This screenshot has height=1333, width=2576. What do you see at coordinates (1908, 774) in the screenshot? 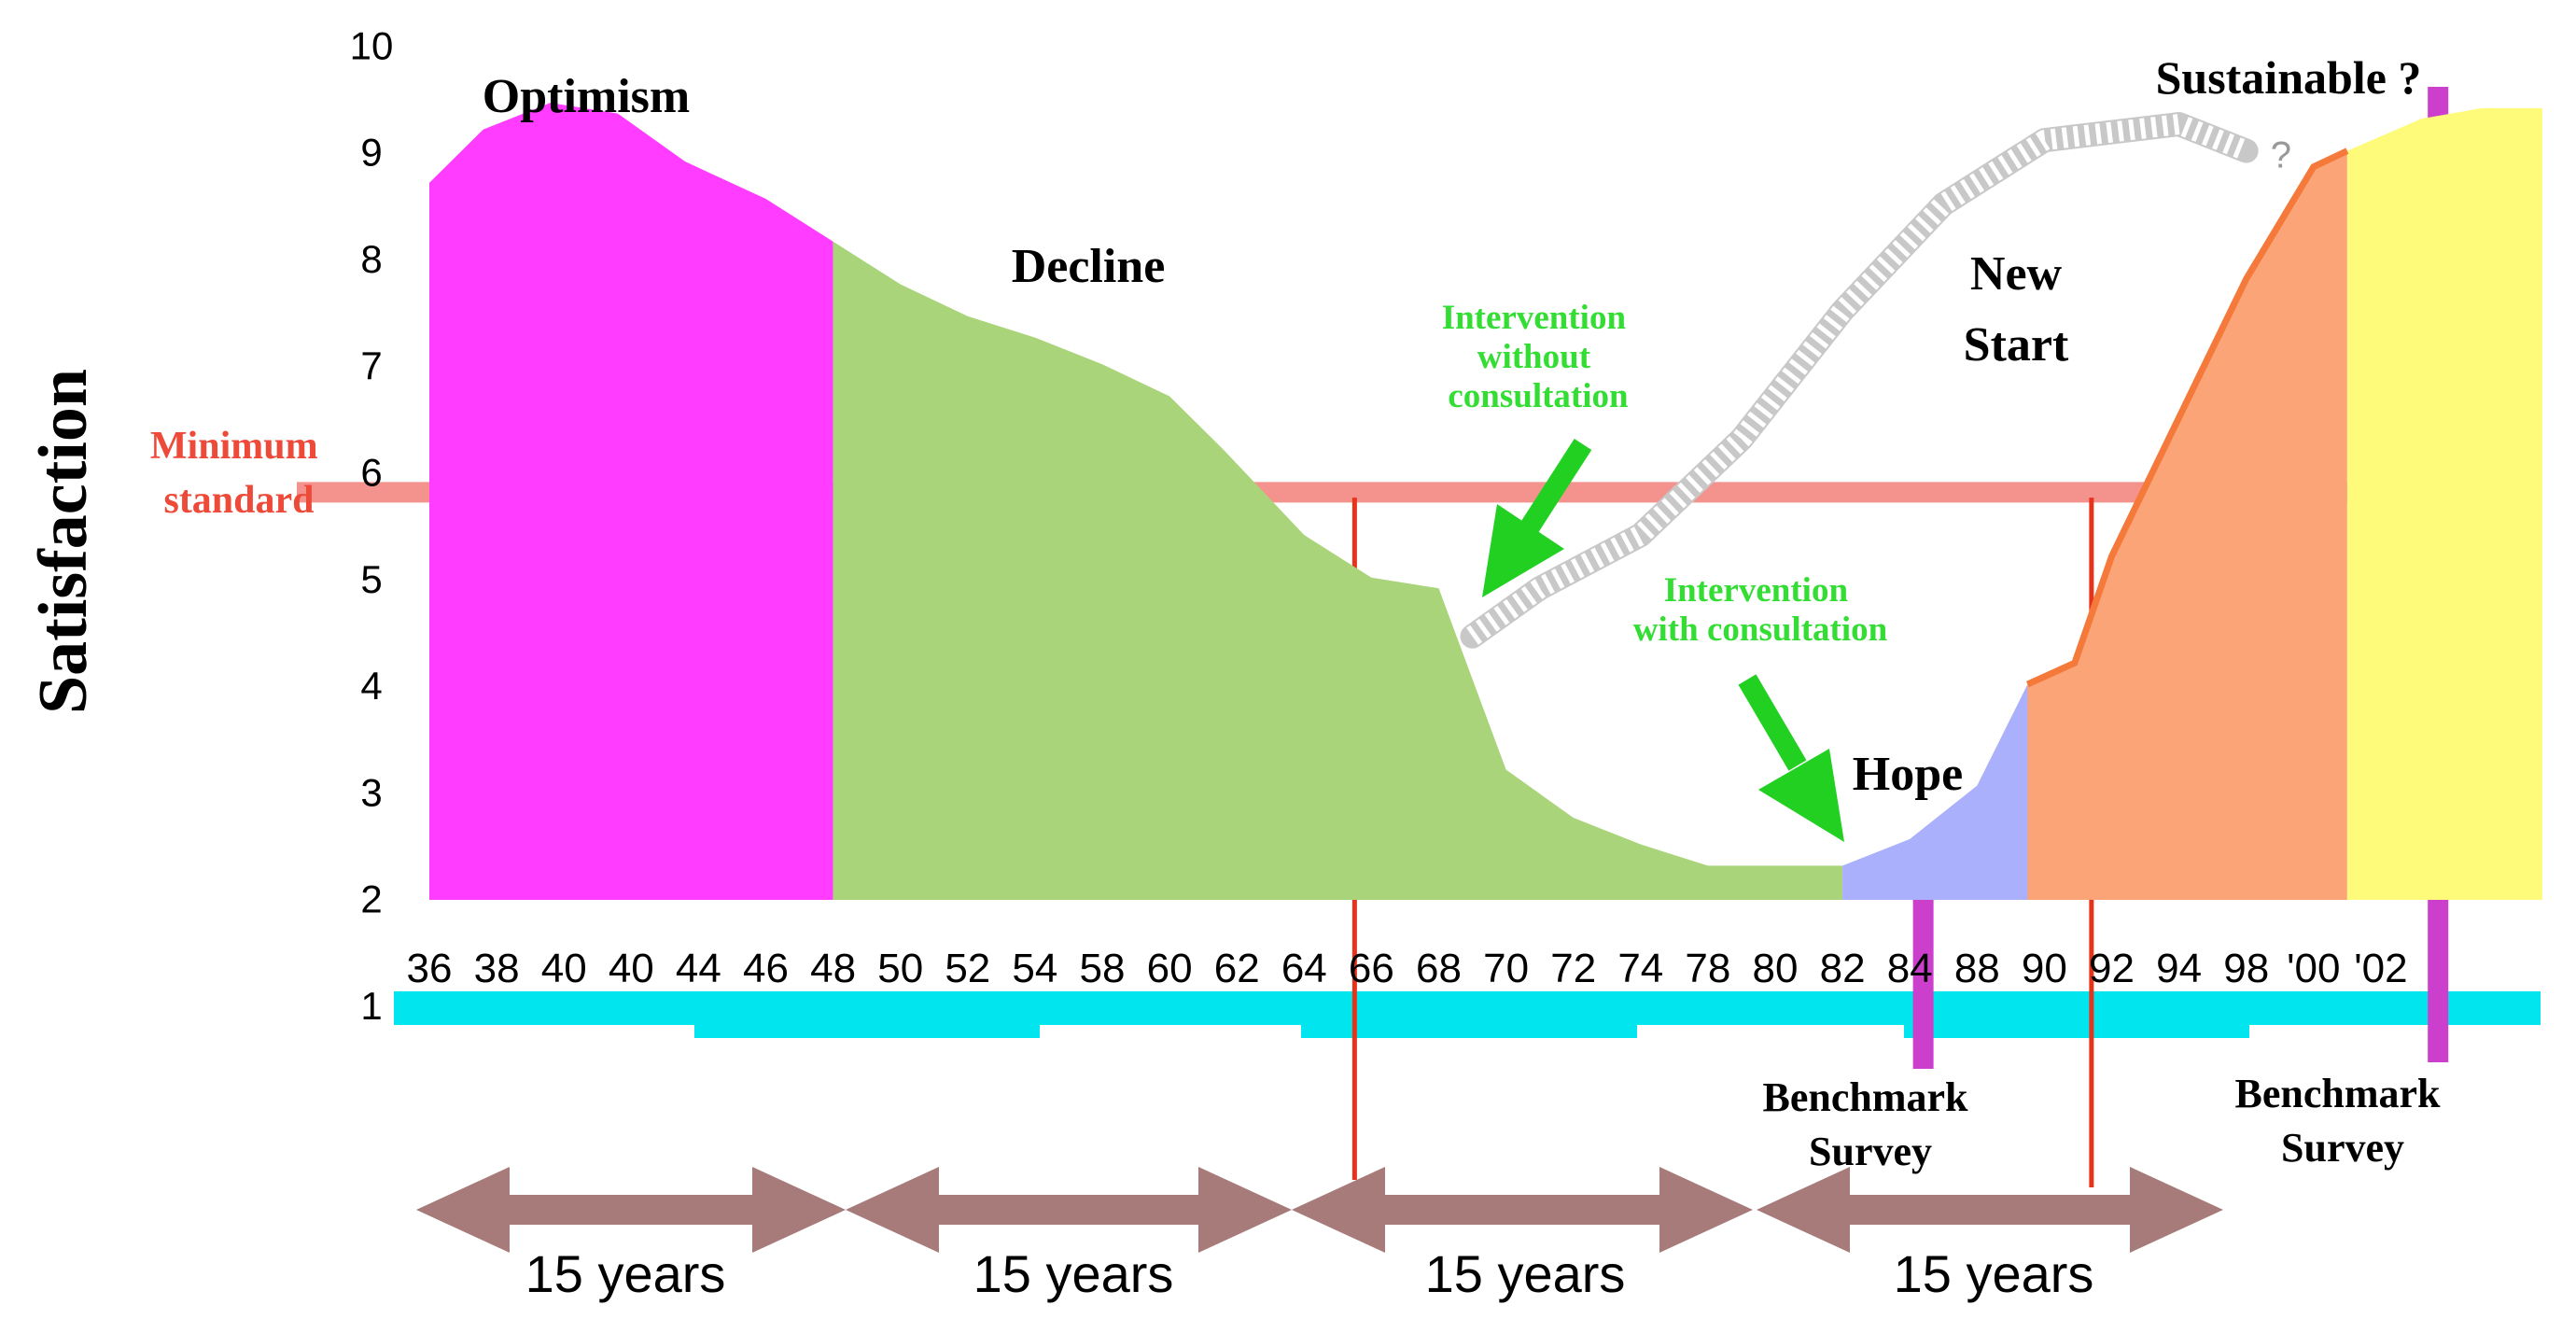
I see `phase-title-hope: Hope` at bounding box center [1908, 774].